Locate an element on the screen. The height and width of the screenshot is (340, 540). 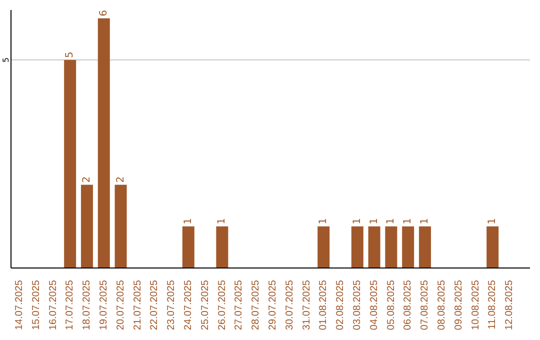
x-tick-label: 07.08.2025 is located at coordinates (425, 305).